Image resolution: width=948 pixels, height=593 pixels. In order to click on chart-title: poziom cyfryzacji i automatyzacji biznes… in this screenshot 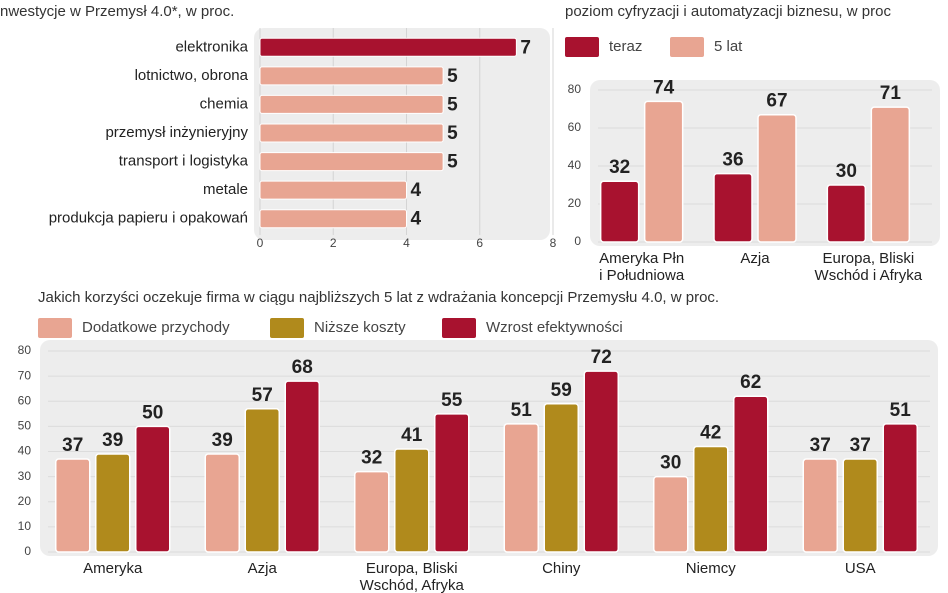, I will do `click(728, 11)`.